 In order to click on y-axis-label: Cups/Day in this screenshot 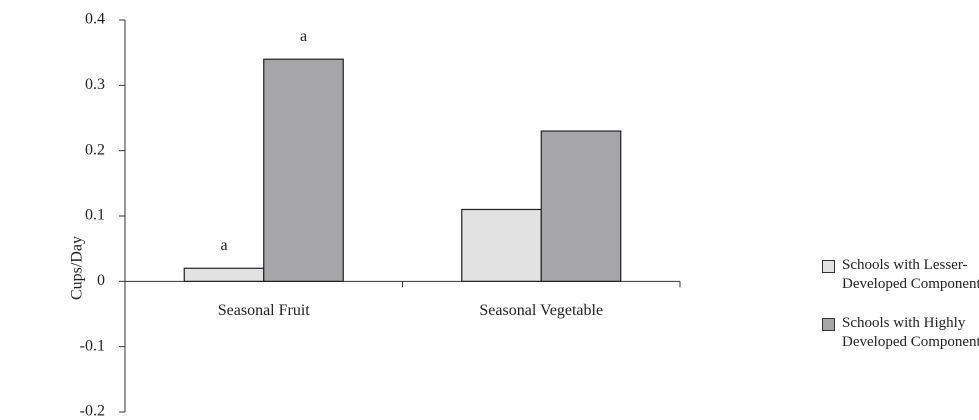, I will do `click(77, 268)`.